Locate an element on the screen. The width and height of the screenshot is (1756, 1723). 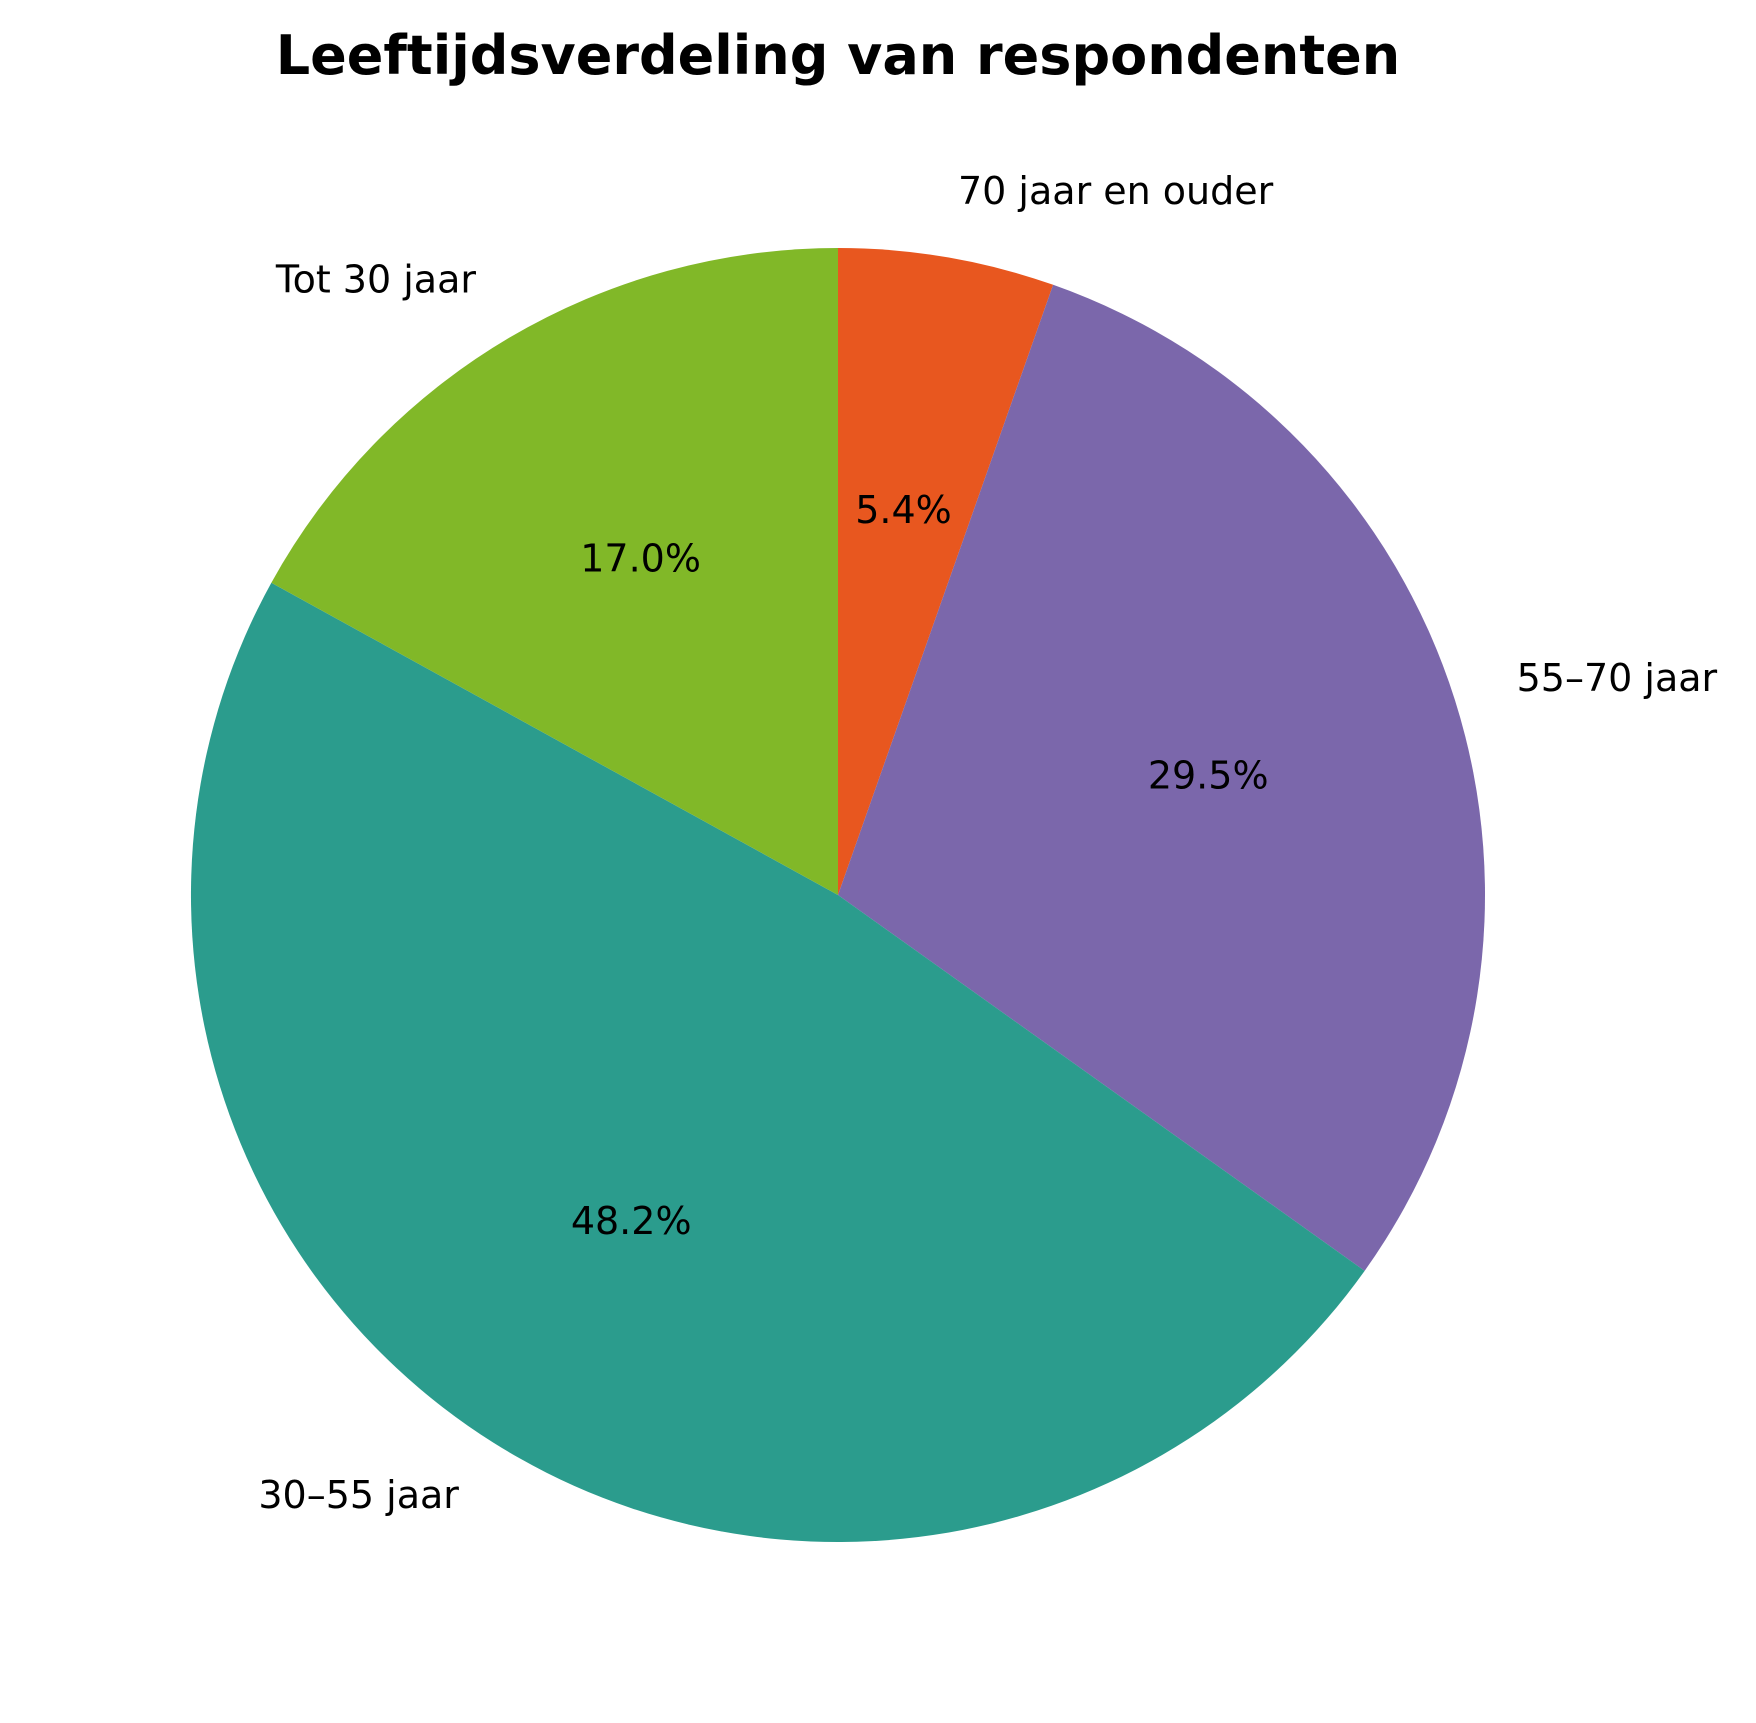
pie-percent-label: 48.2% is located at coordinates (631, 1221).